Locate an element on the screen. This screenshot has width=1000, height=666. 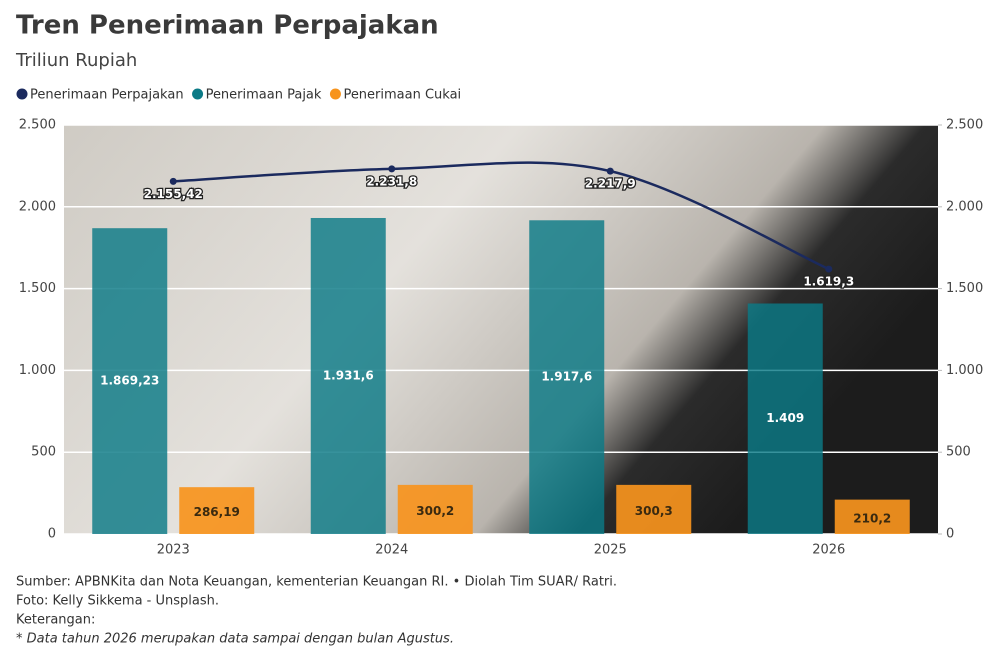
bar-value-label: 1.869,23 is located at coordinates (129, 381).